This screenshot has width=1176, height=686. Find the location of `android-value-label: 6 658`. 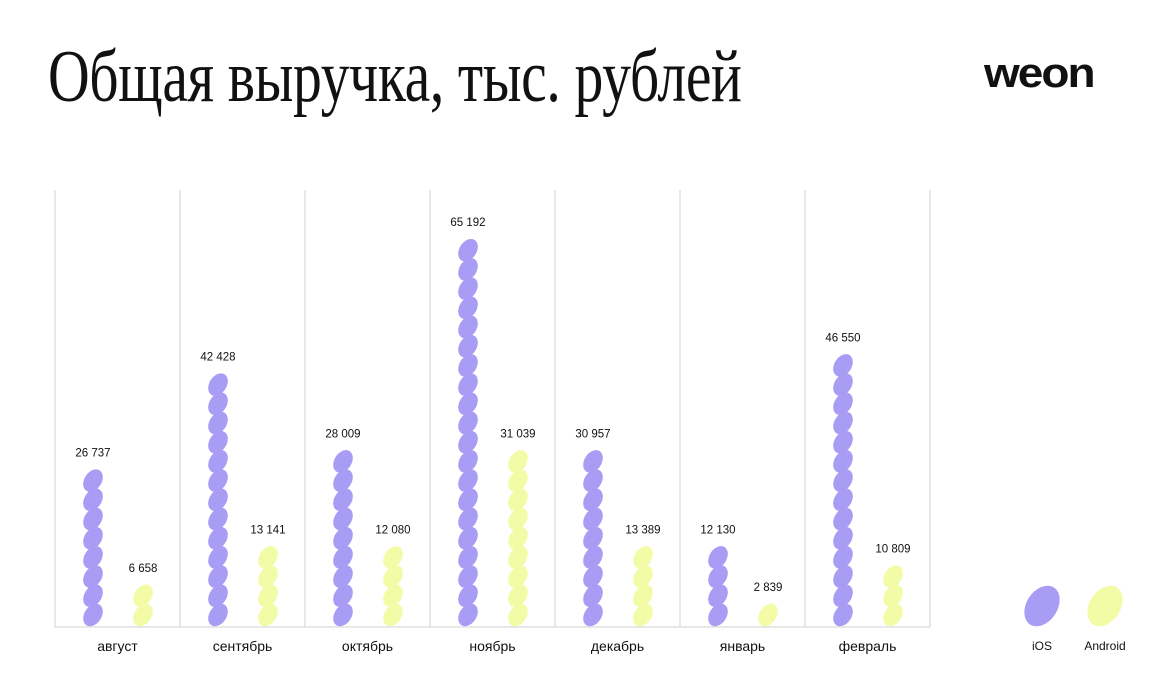

android-value-label: 6 658 is located at coordinates (143, 569).